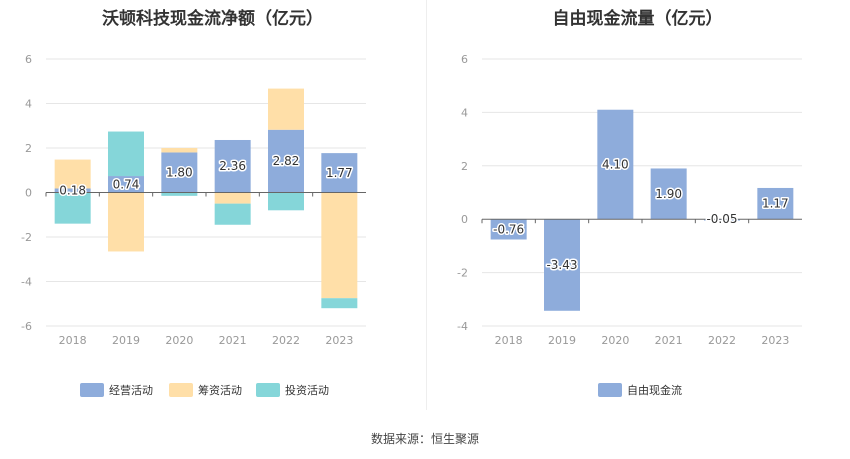 This screenshot has height=459, width=850. I want to click on data-label: 0.74, so click(126, 184).